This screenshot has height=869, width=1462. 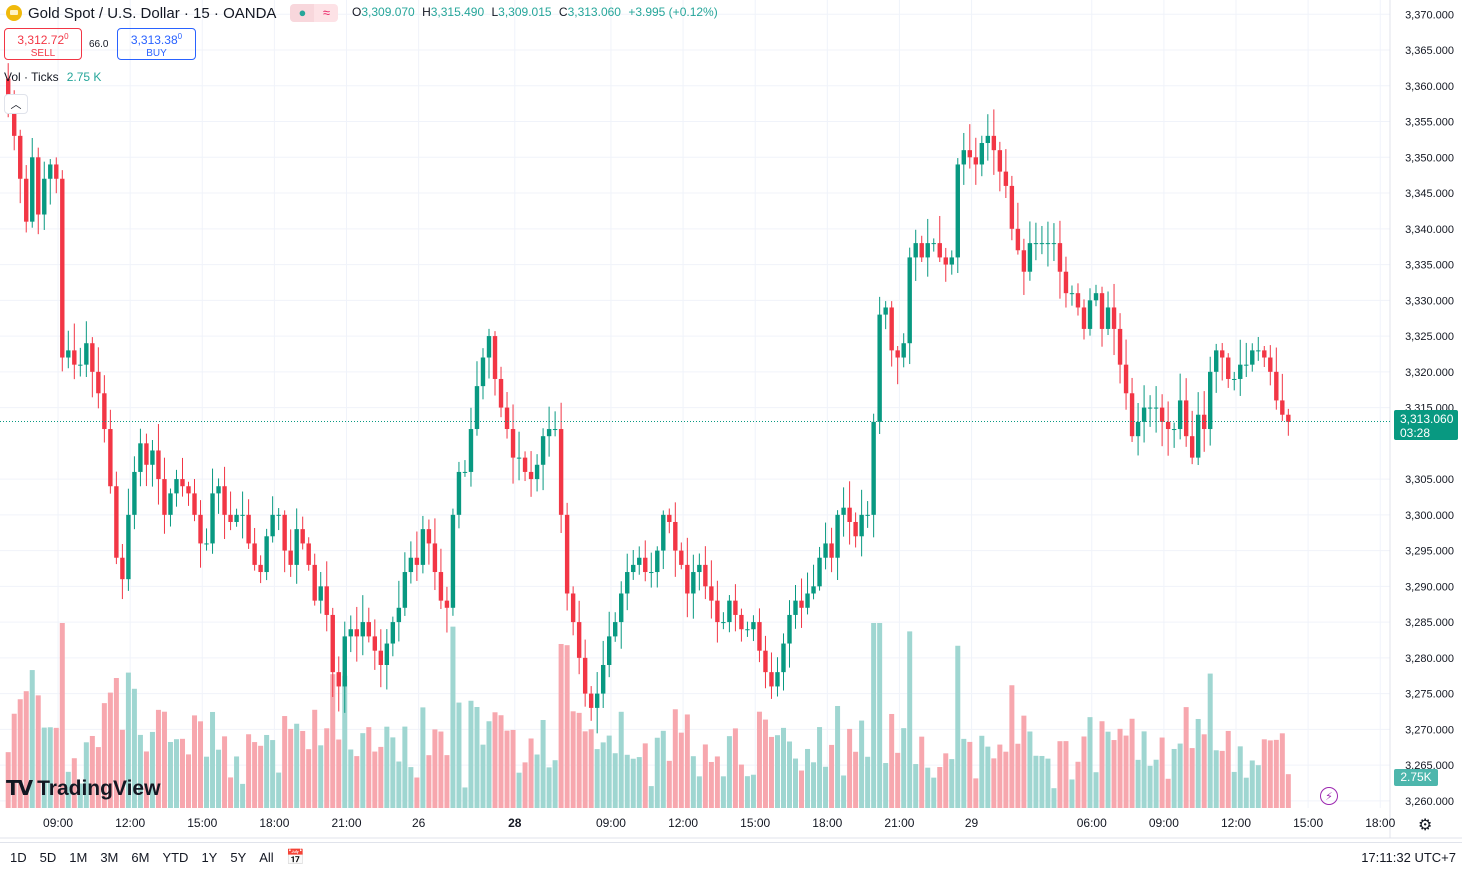 I want to click on wave-icon: ≈, so click(x=326, y=13).